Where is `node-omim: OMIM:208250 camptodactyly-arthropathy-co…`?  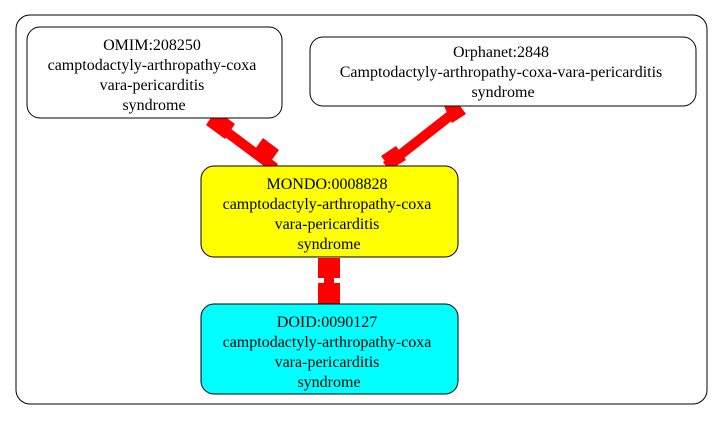
node-omim: OMIM:208250 camptodactyly-arthropathy-co… is located at coordinates (154, 72).